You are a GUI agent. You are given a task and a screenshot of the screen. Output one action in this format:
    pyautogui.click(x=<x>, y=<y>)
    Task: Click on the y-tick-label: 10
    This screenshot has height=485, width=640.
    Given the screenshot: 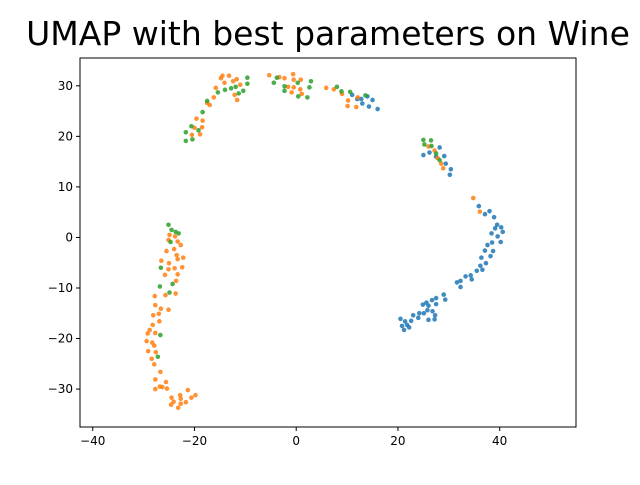 What is the action you would take?
    pyautogui.click(x=65, y=187)
    